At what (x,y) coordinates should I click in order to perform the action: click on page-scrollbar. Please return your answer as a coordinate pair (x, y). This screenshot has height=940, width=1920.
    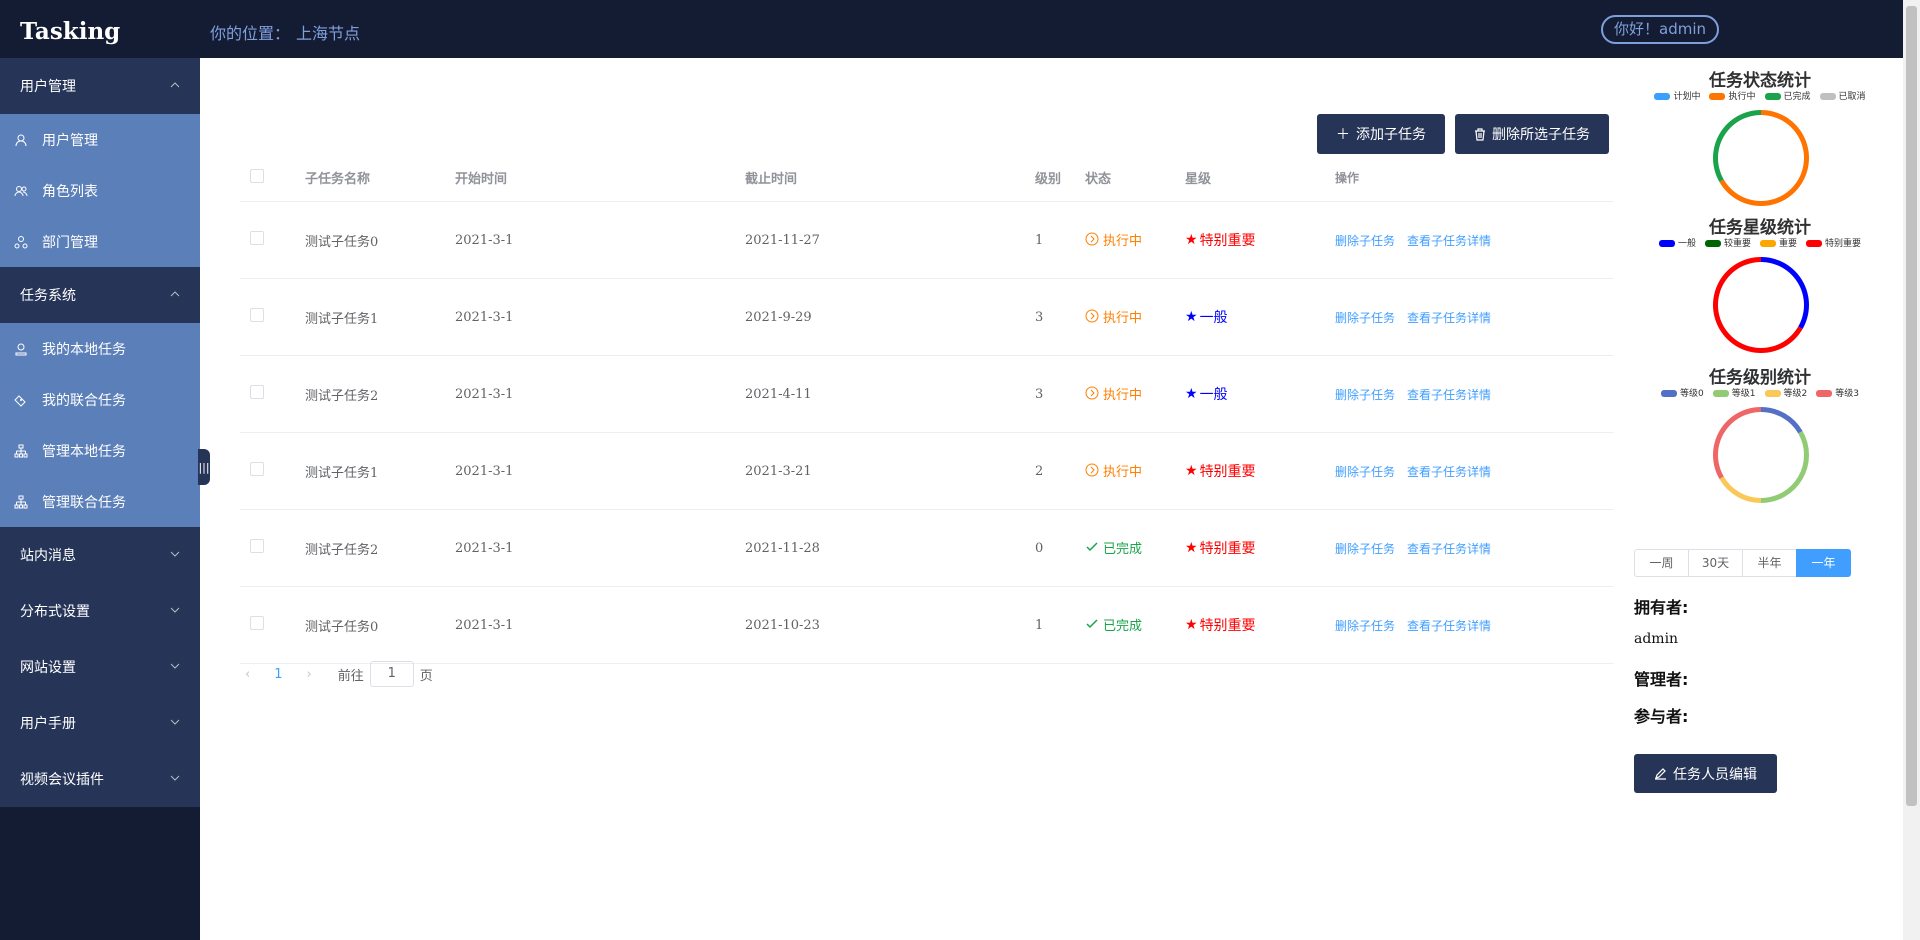
    Looking at the image, I should click on (1911, 470).